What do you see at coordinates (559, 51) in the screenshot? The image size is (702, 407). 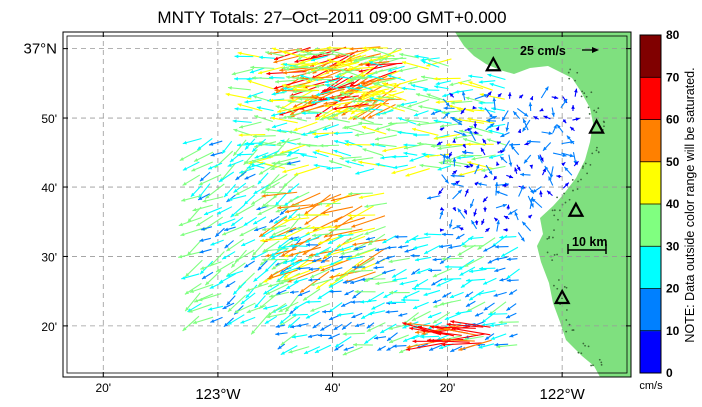 I see `reference-vector: 25 cm/s` at bounding box center [559, 51].